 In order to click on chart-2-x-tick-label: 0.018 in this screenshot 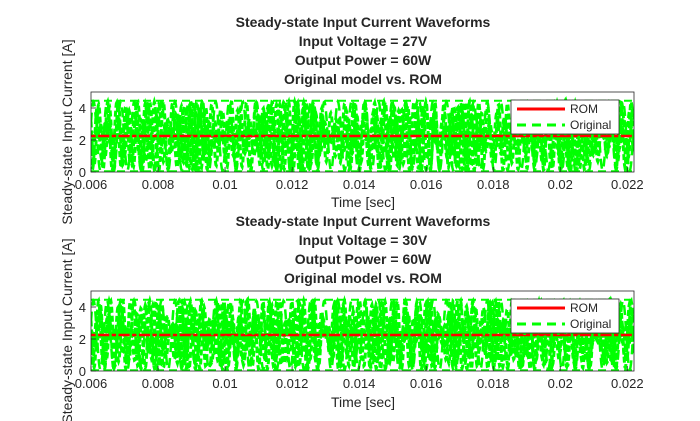, I will do `click(493, 383)`.